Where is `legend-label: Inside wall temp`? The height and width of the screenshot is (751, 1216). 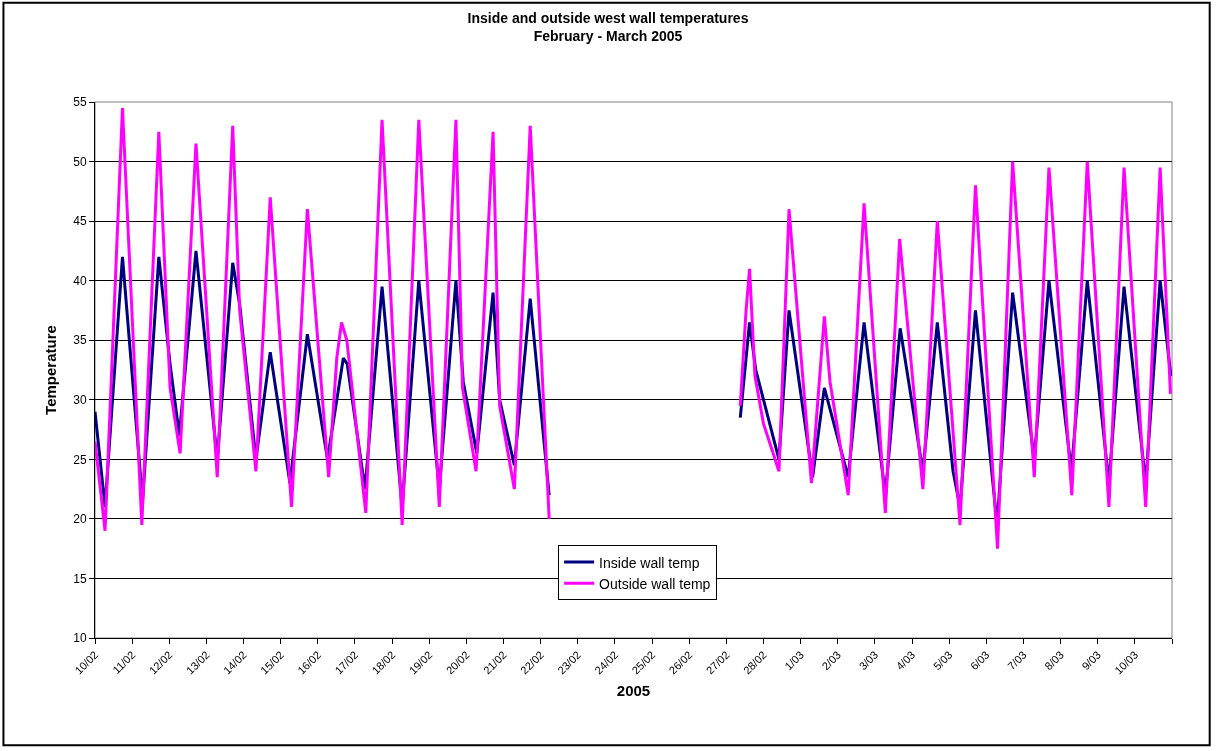
legend-label: Inside wall temp is located at coordinates (649, 562).